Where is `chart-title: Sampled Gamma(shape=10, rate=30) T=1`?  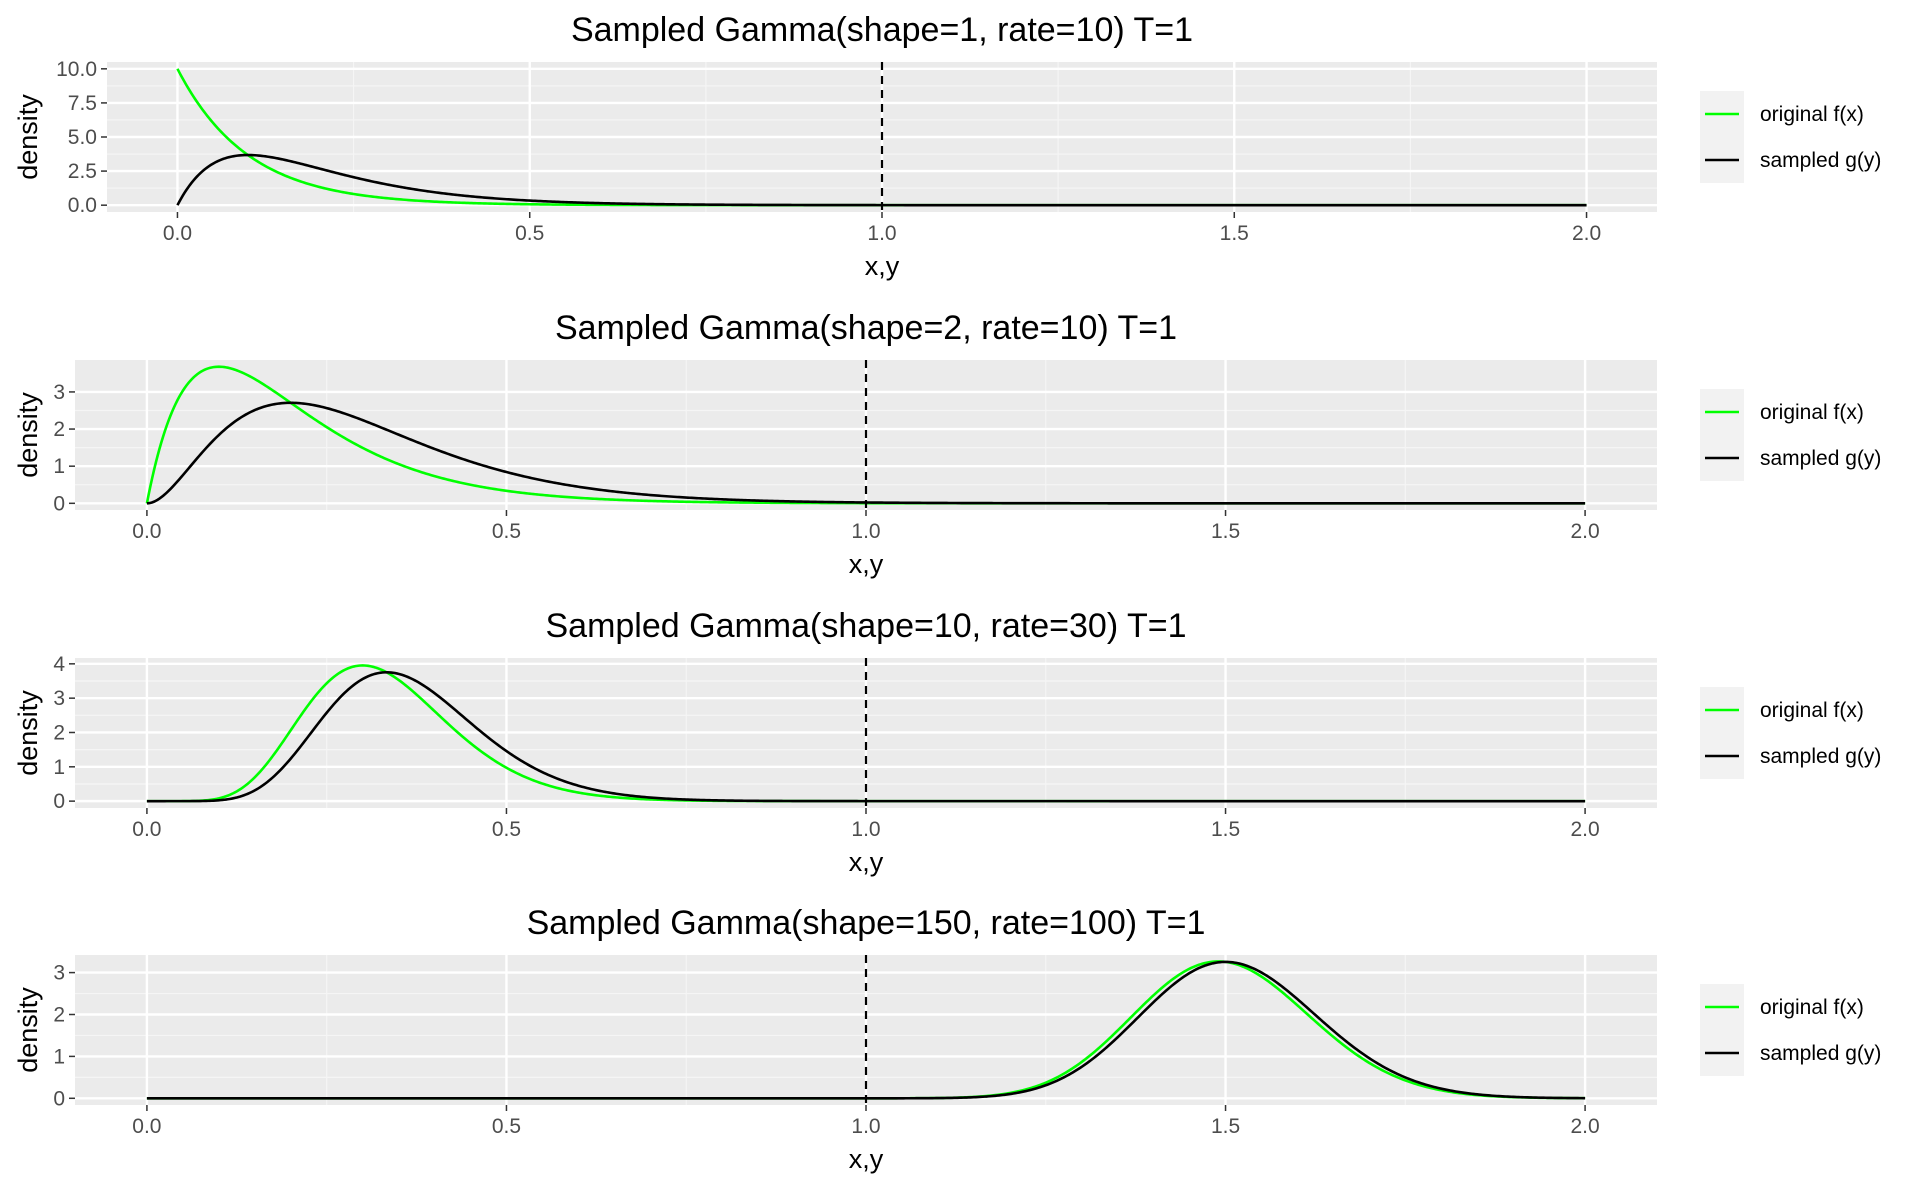
chart-title: Sampled Gamma(shape=10, rate=30) T=1 is located at coordinates (865, 626).